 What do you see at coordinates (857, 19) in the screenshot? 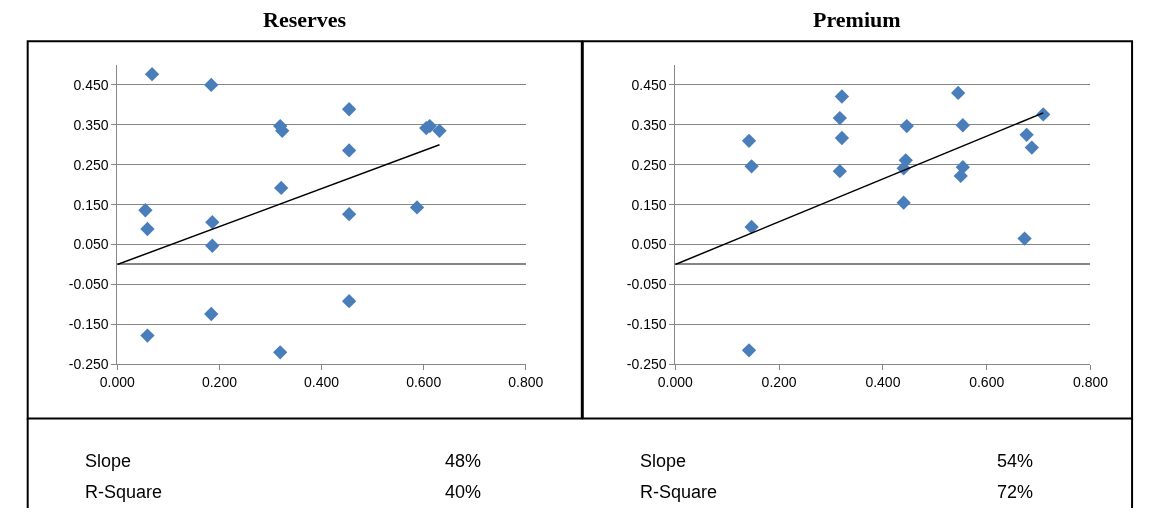
I see `chart-title: Premium` at bounding box center [857, 19].